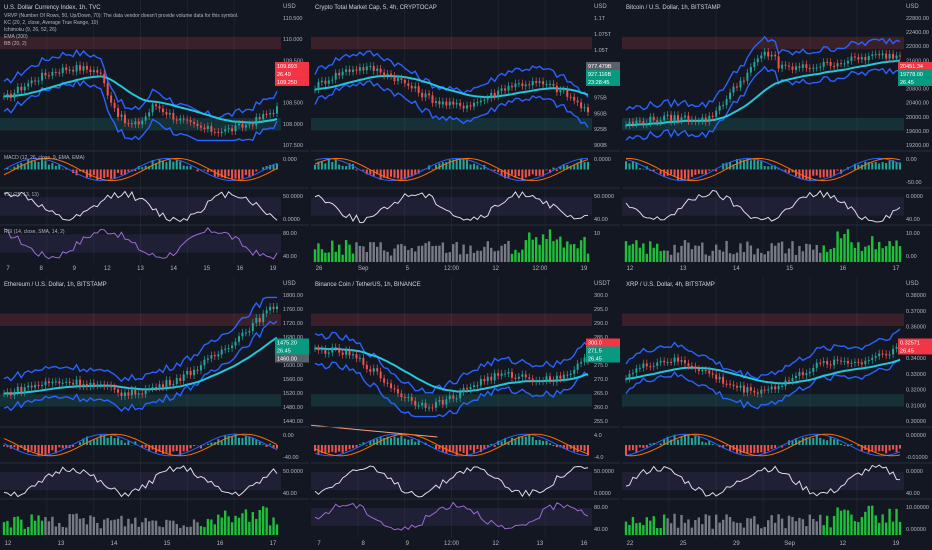 Image resolution: width=932 pixels, height=550 pixels. Describe the element at coordinates (465, 480) in the screenshot. I see `subpane-tsi: 50.0000 0.0000` at that location.